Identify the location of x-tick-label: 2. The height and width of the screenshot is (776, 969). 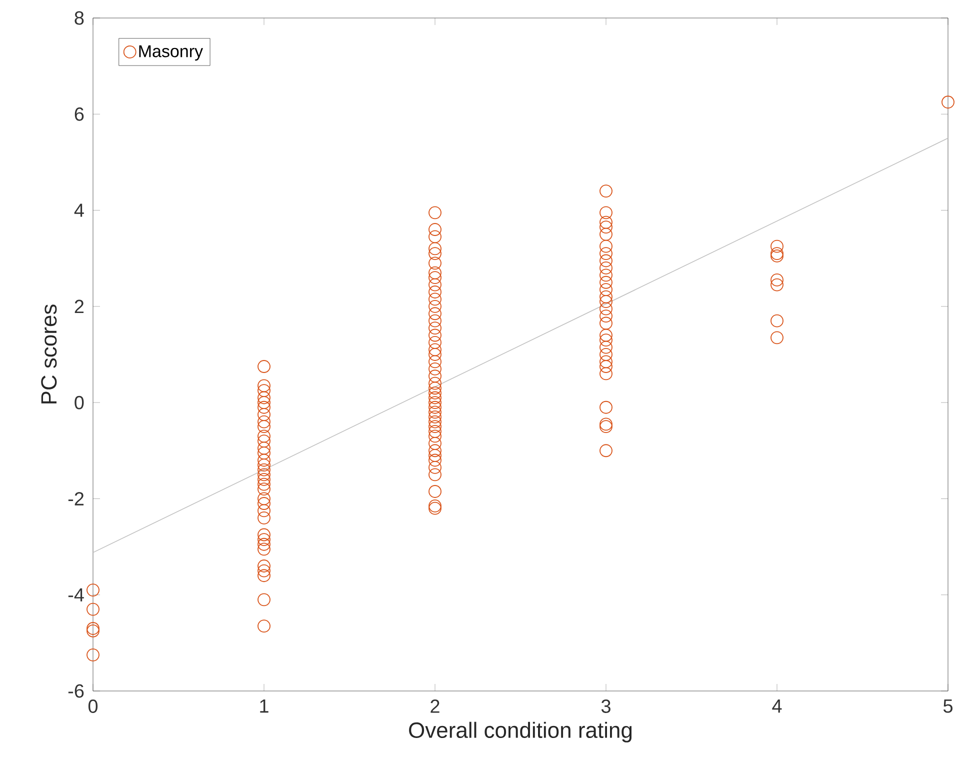
(435, 706).